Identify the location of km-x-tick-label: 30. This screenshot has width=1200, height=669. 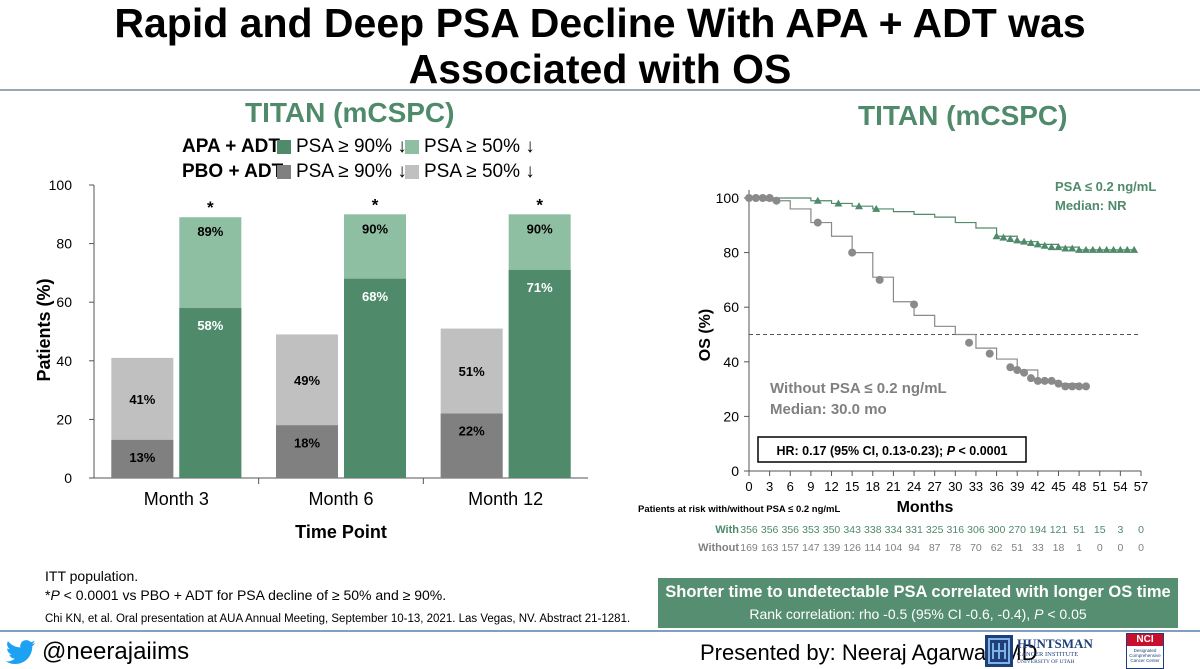
(955, 486).